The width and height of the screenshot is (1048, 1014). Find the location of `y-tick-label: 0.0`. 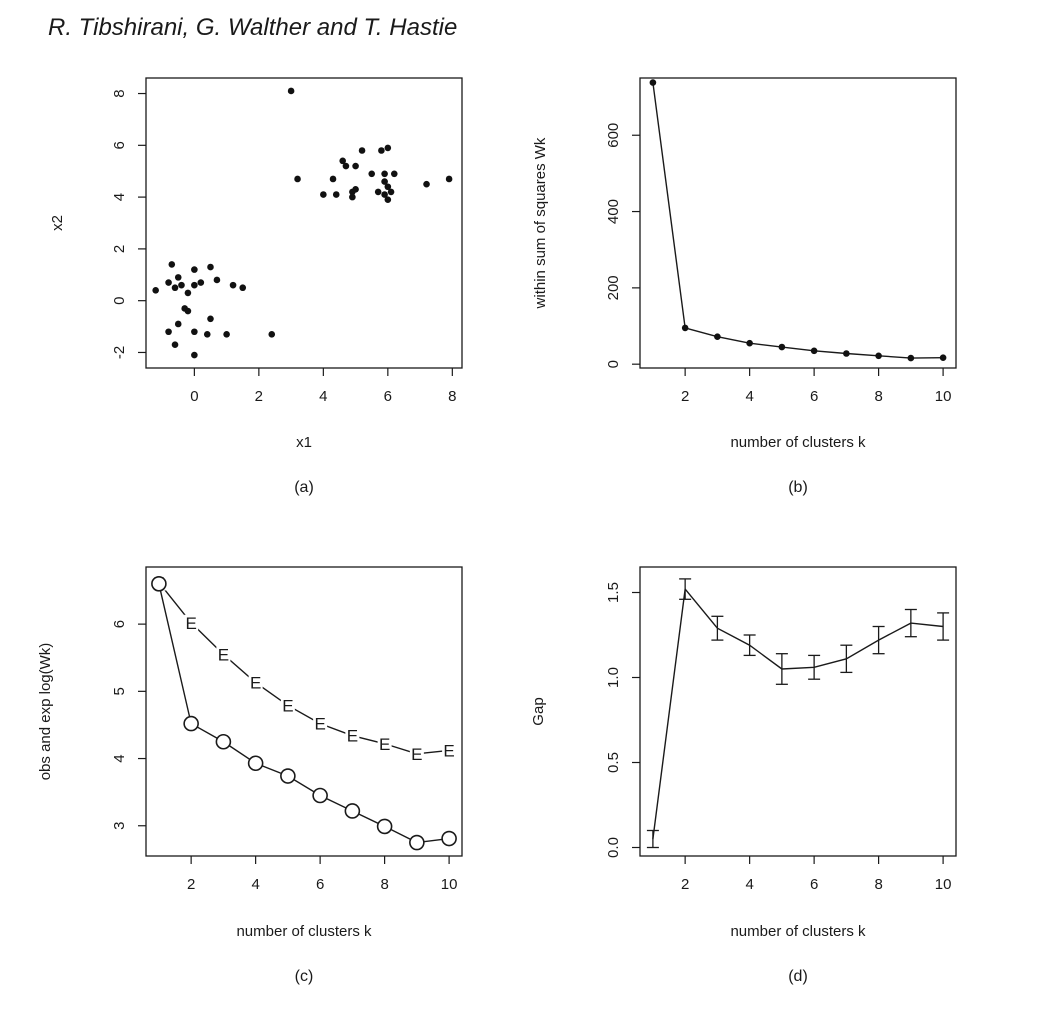

y-tick-label: 0.0 is located at coordinates (613, 847).